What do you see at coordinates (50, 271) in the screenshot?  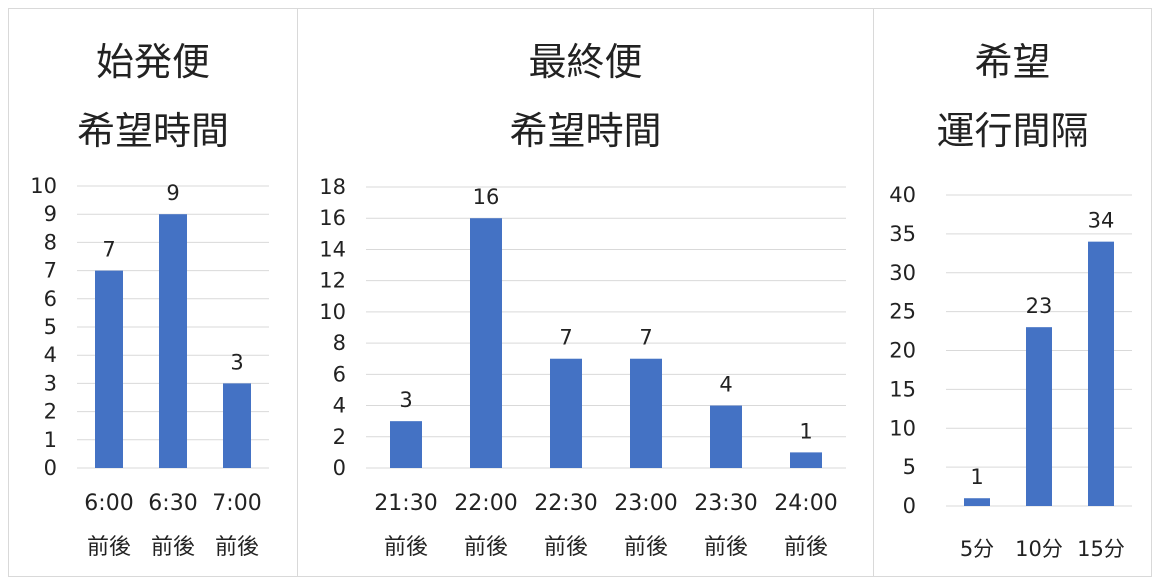 I see `y-tick-label: 7` at bounding box center [50, 271].